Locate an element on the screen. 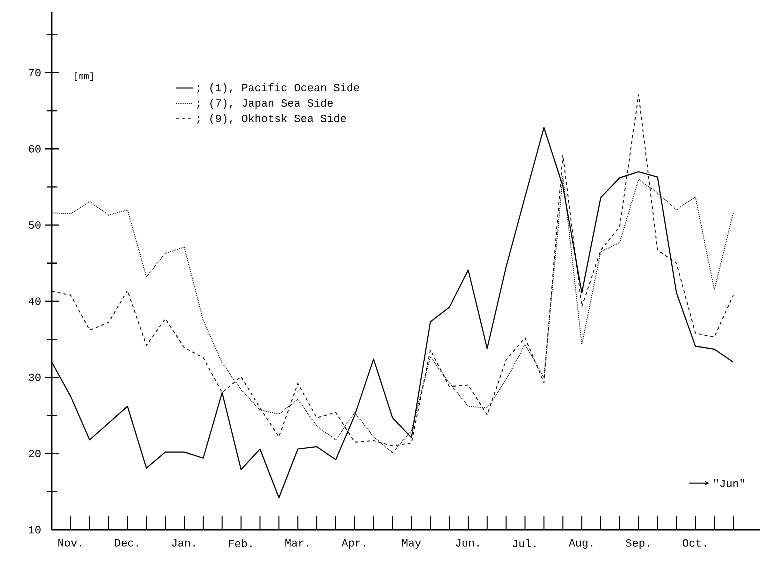  legend-label: ; (1), Pacific Ocean Side is located at coordinates (279, 89).